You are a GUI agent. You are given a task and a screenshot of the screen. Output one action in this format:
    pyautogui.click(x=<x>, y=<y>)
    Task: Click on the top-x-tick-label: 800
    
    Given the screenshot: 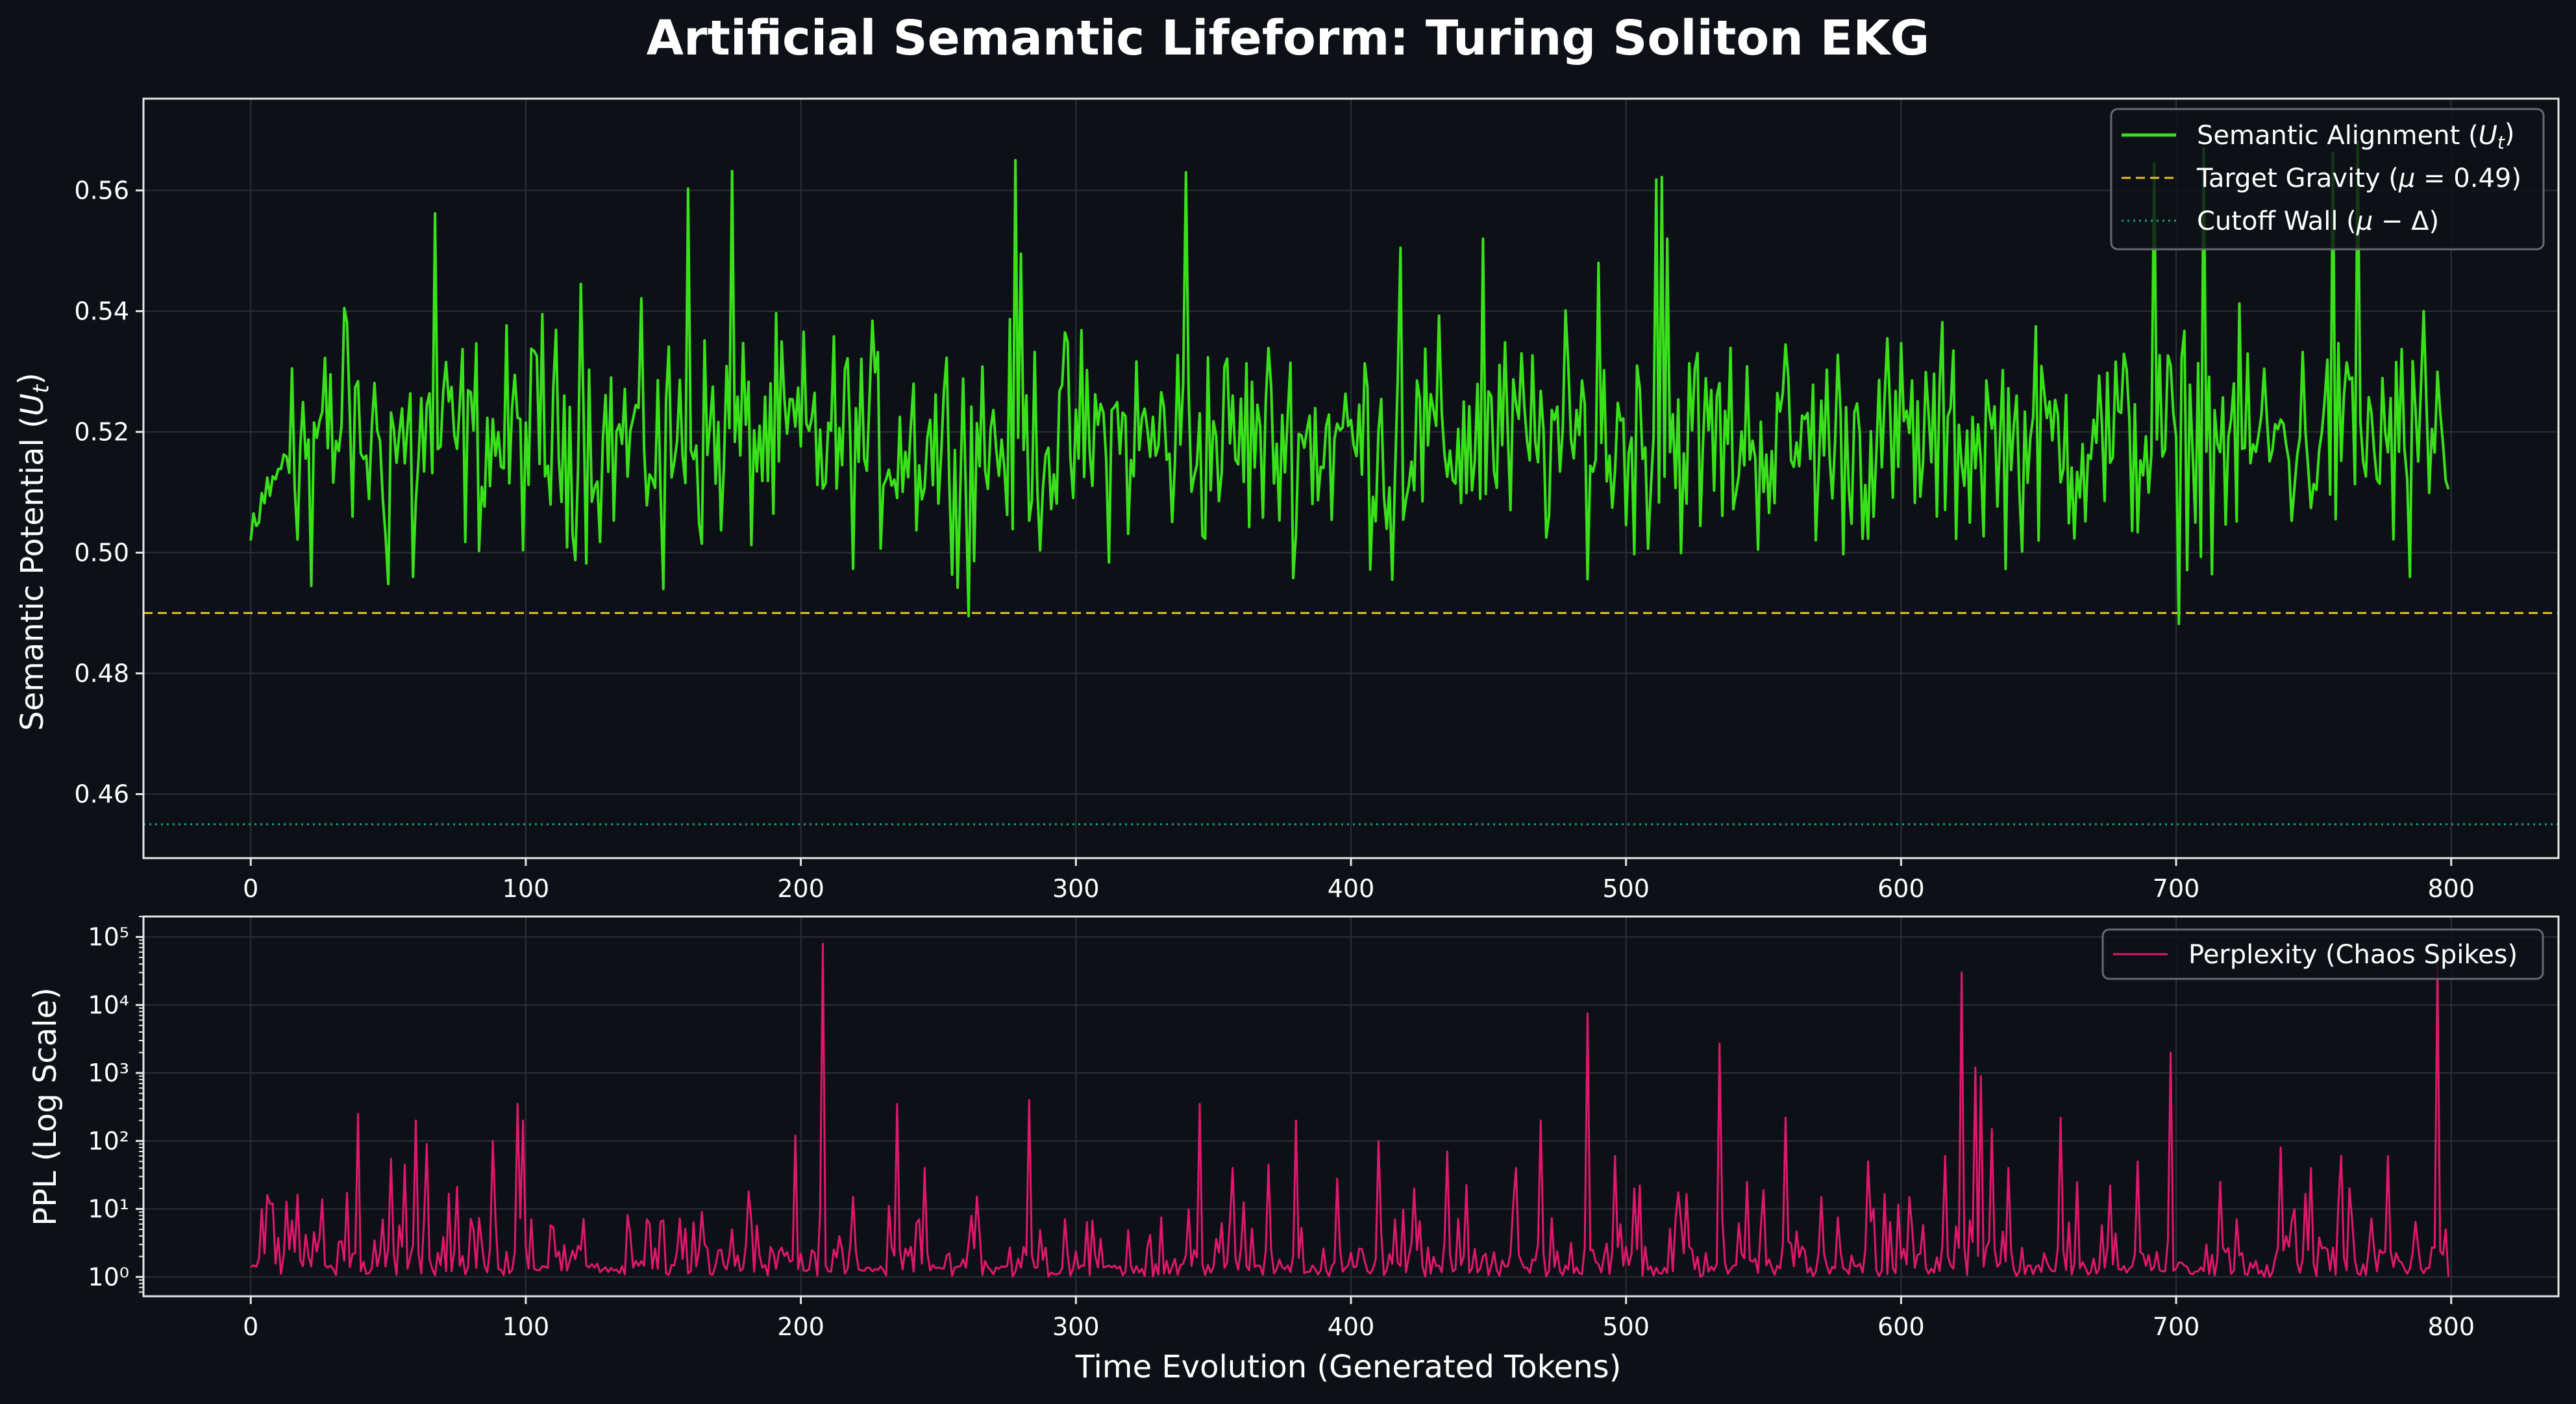 What is the action you would take?
    pyautogui.click(x=2451, y=889)
    